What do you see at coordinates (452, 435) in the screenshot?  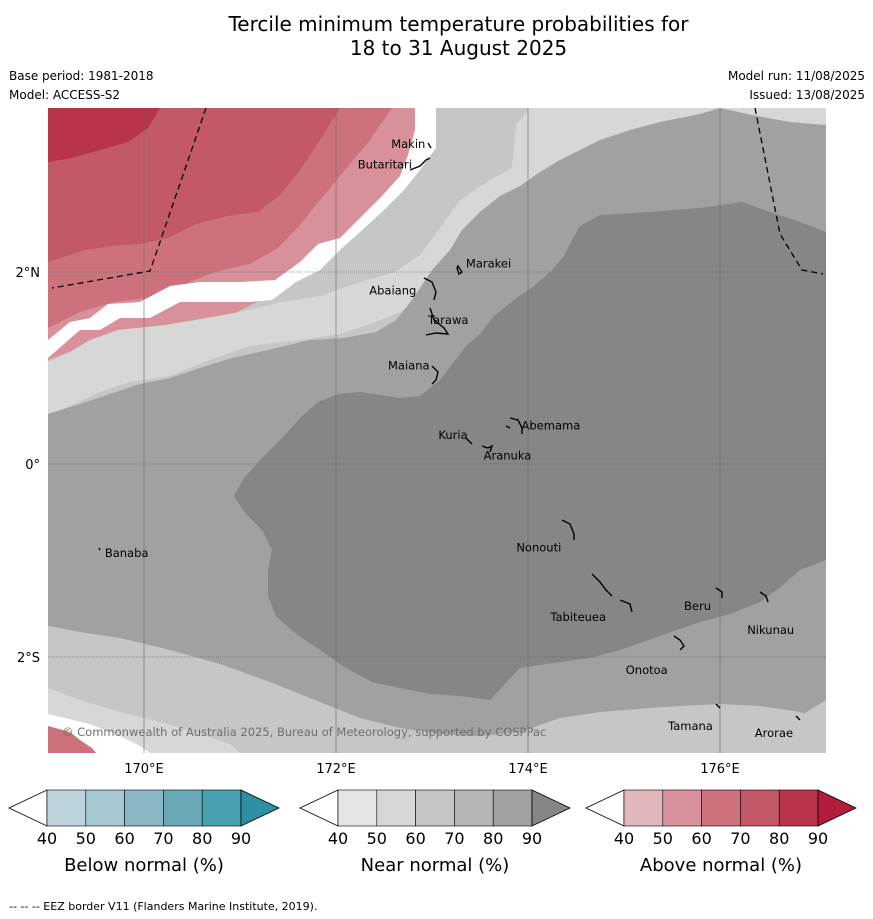 I see `island-label-kuria: Kuria` at bounding box center [452, 435].